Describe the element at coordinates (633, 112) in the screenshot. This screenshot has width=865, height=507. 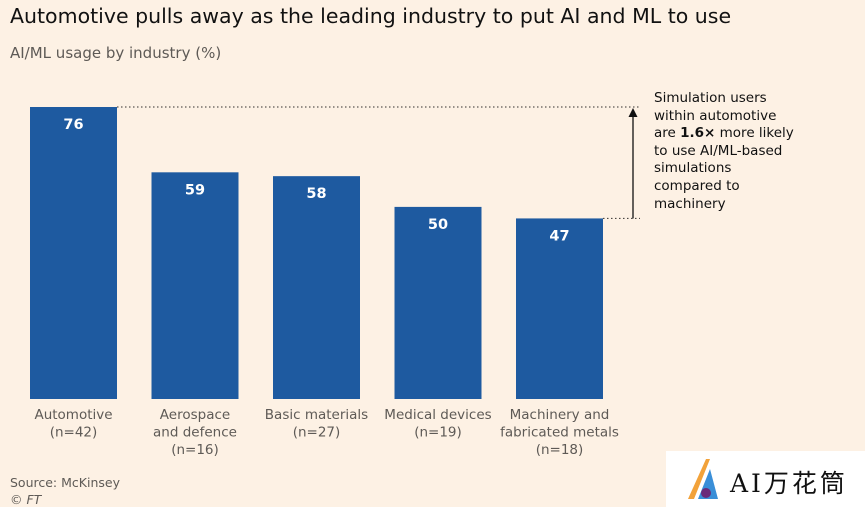
I see `arrow-head-icon` at that location.